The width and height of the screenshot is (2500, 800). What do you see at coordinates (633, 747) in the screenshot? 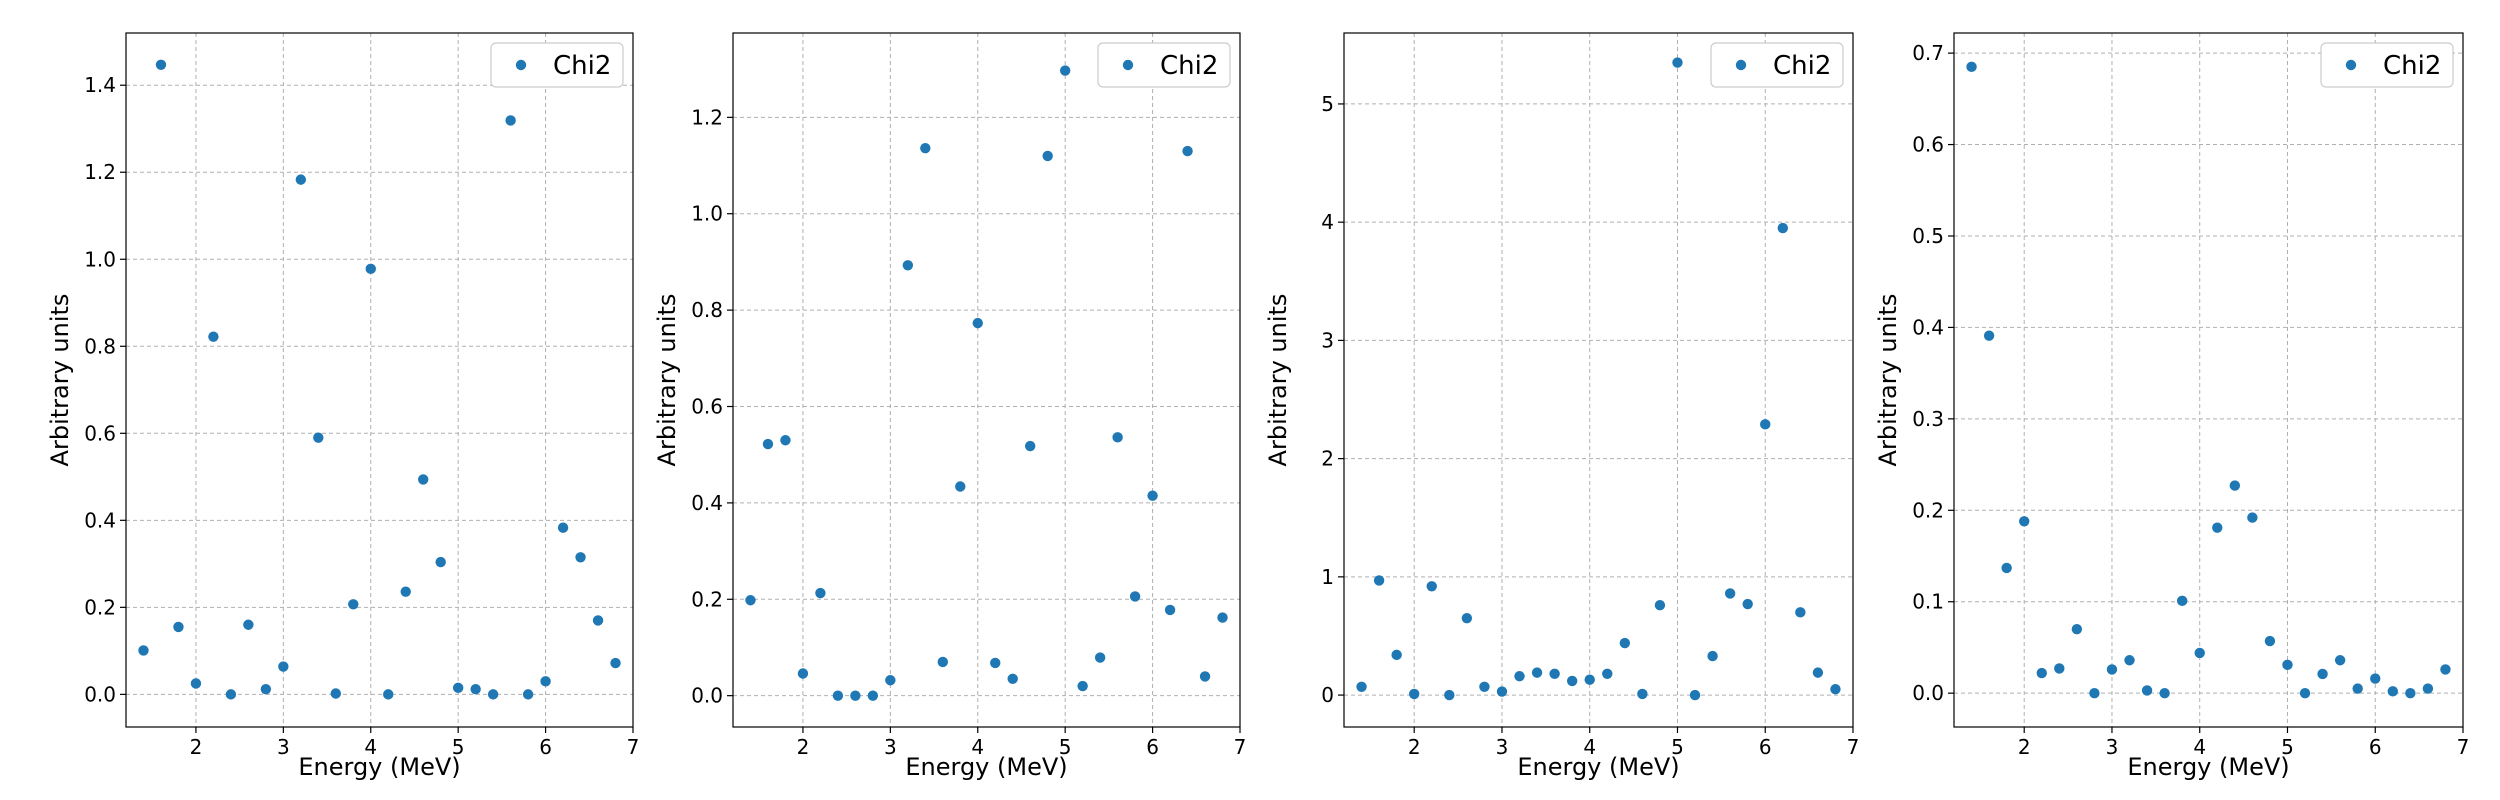
I see `x-tick-label: 7` at bounding box center [633, 747].